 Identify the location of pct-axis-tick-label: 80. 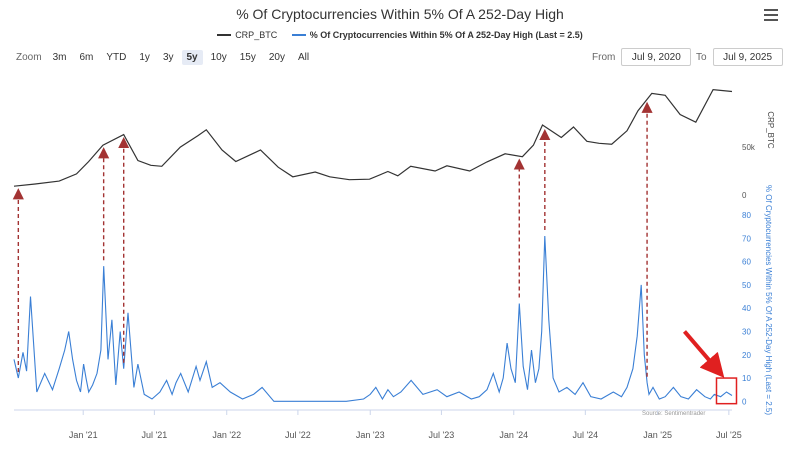
(746, 215).